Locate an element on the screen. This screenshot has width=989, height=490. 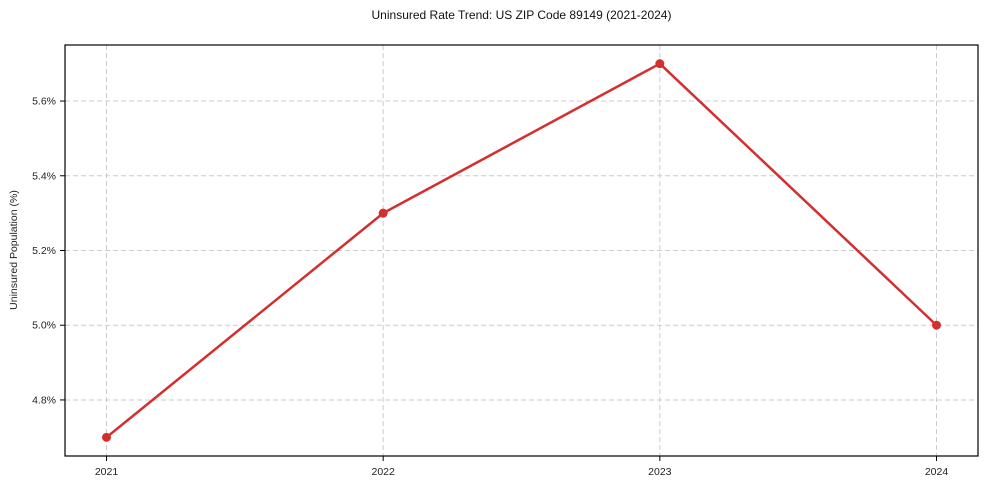
y-tick-label: 5.4% is located at coordinates (44, 176).